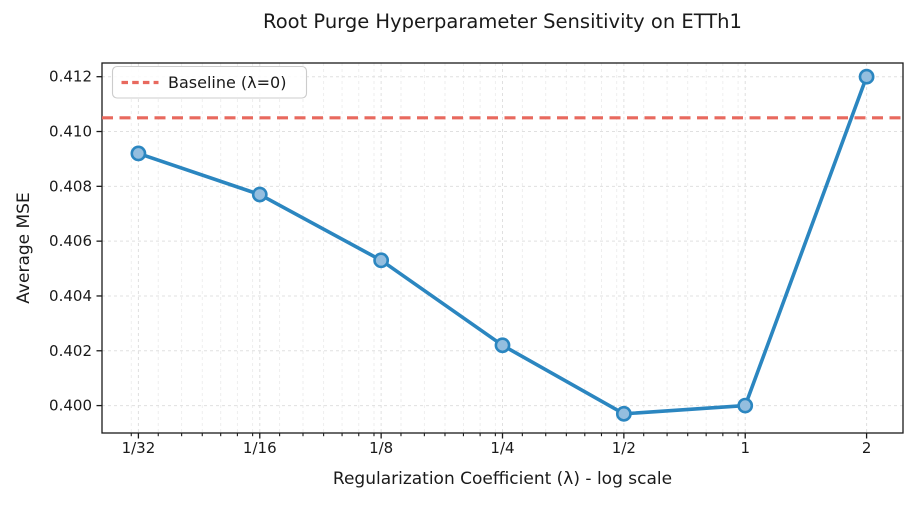  I want to click on y-tick-label: 0.410, so click(70, 132).